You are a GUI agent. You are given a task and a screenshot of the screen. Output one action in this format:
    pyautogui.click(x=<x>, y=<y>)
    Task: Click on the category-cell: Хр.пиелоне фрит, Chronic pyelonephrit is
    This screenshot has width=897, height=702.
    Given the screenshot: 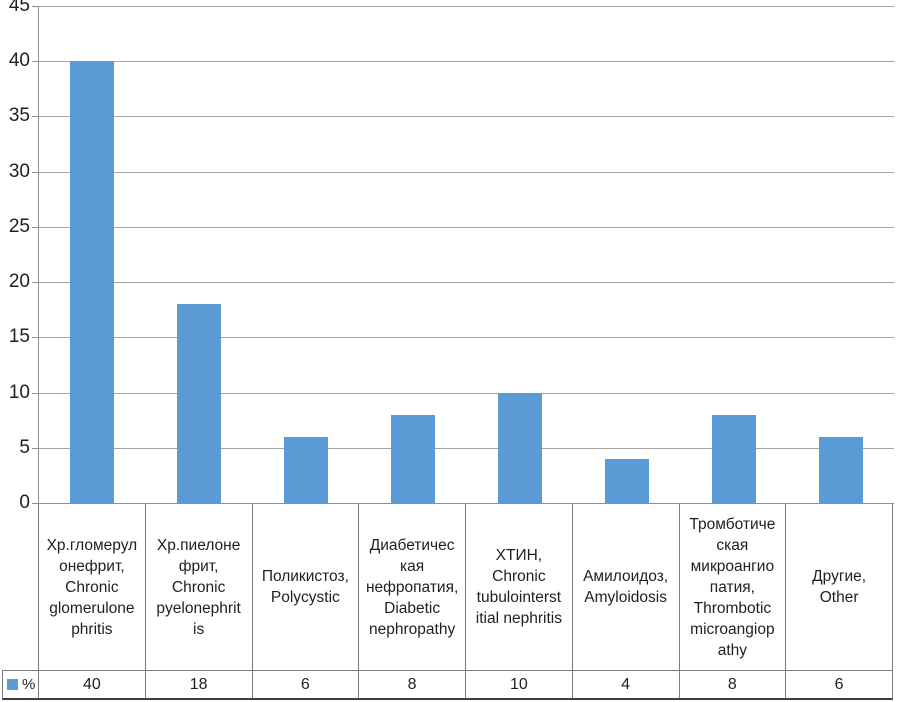 What is the action you would take?
    pyautogui.click(x=198, y=587)
    